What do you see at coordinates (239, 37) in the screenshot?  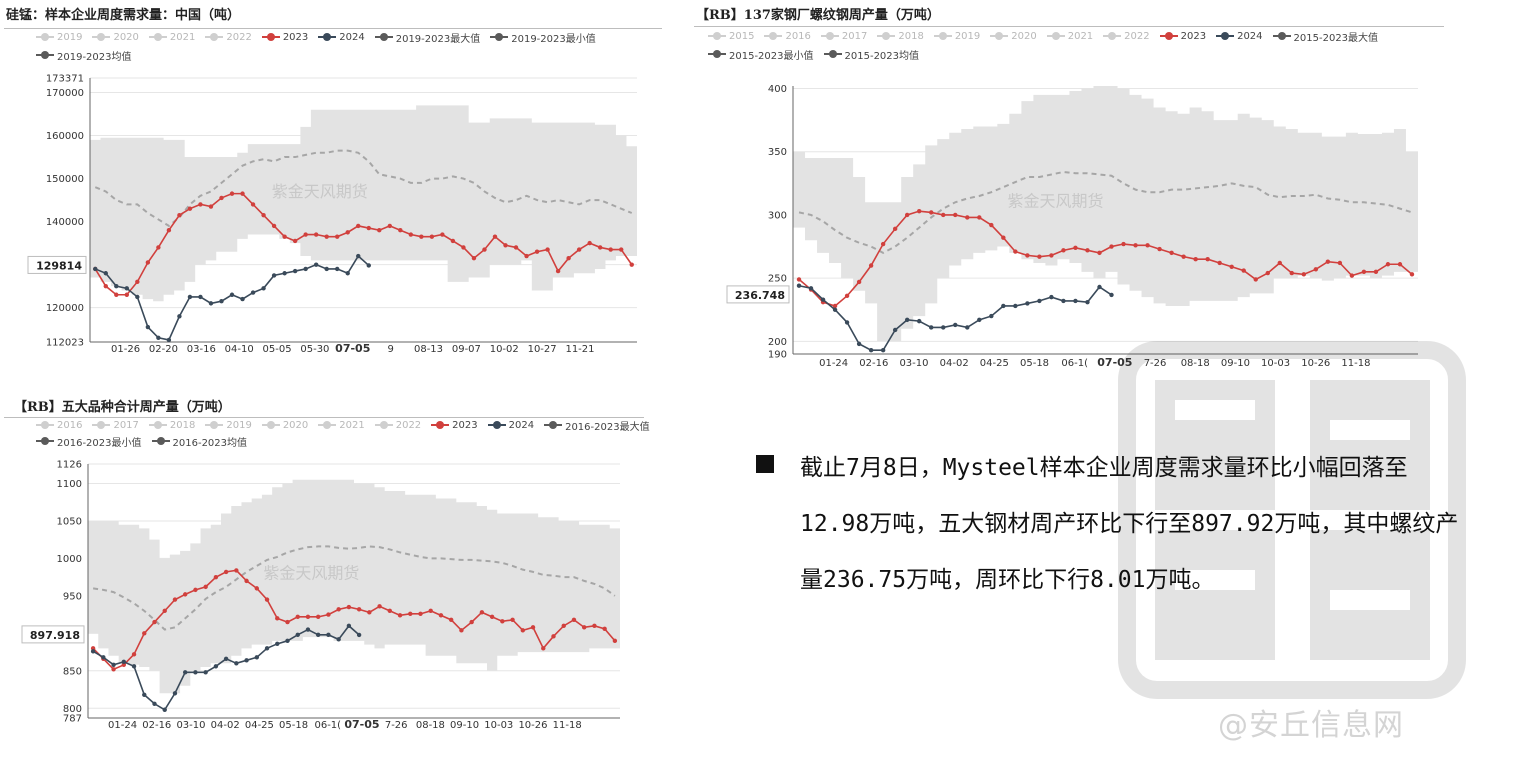 I see `legend-label: 2022` at bounding box center [239, 37].